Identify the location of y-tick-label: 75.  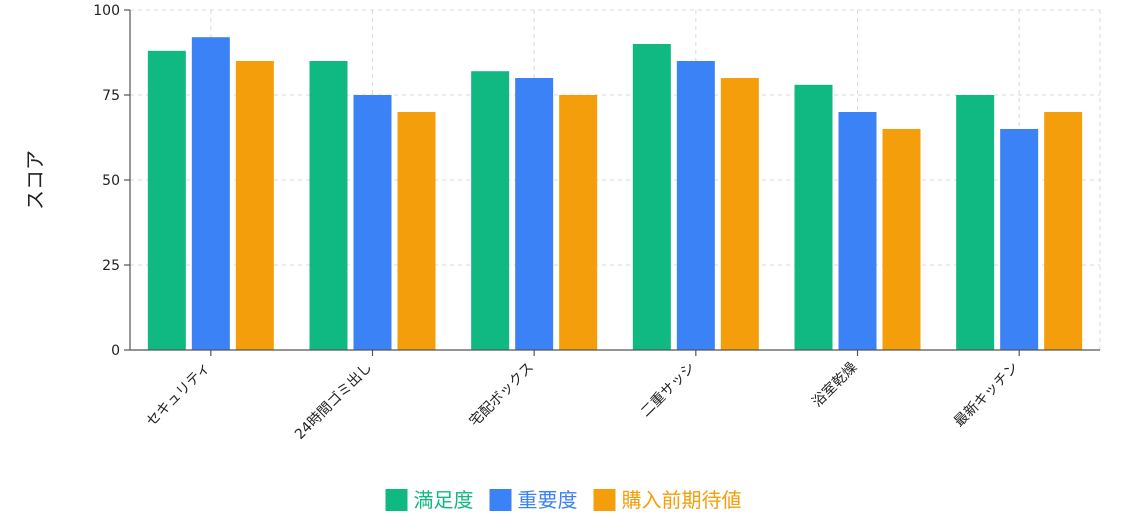
(111, 96).